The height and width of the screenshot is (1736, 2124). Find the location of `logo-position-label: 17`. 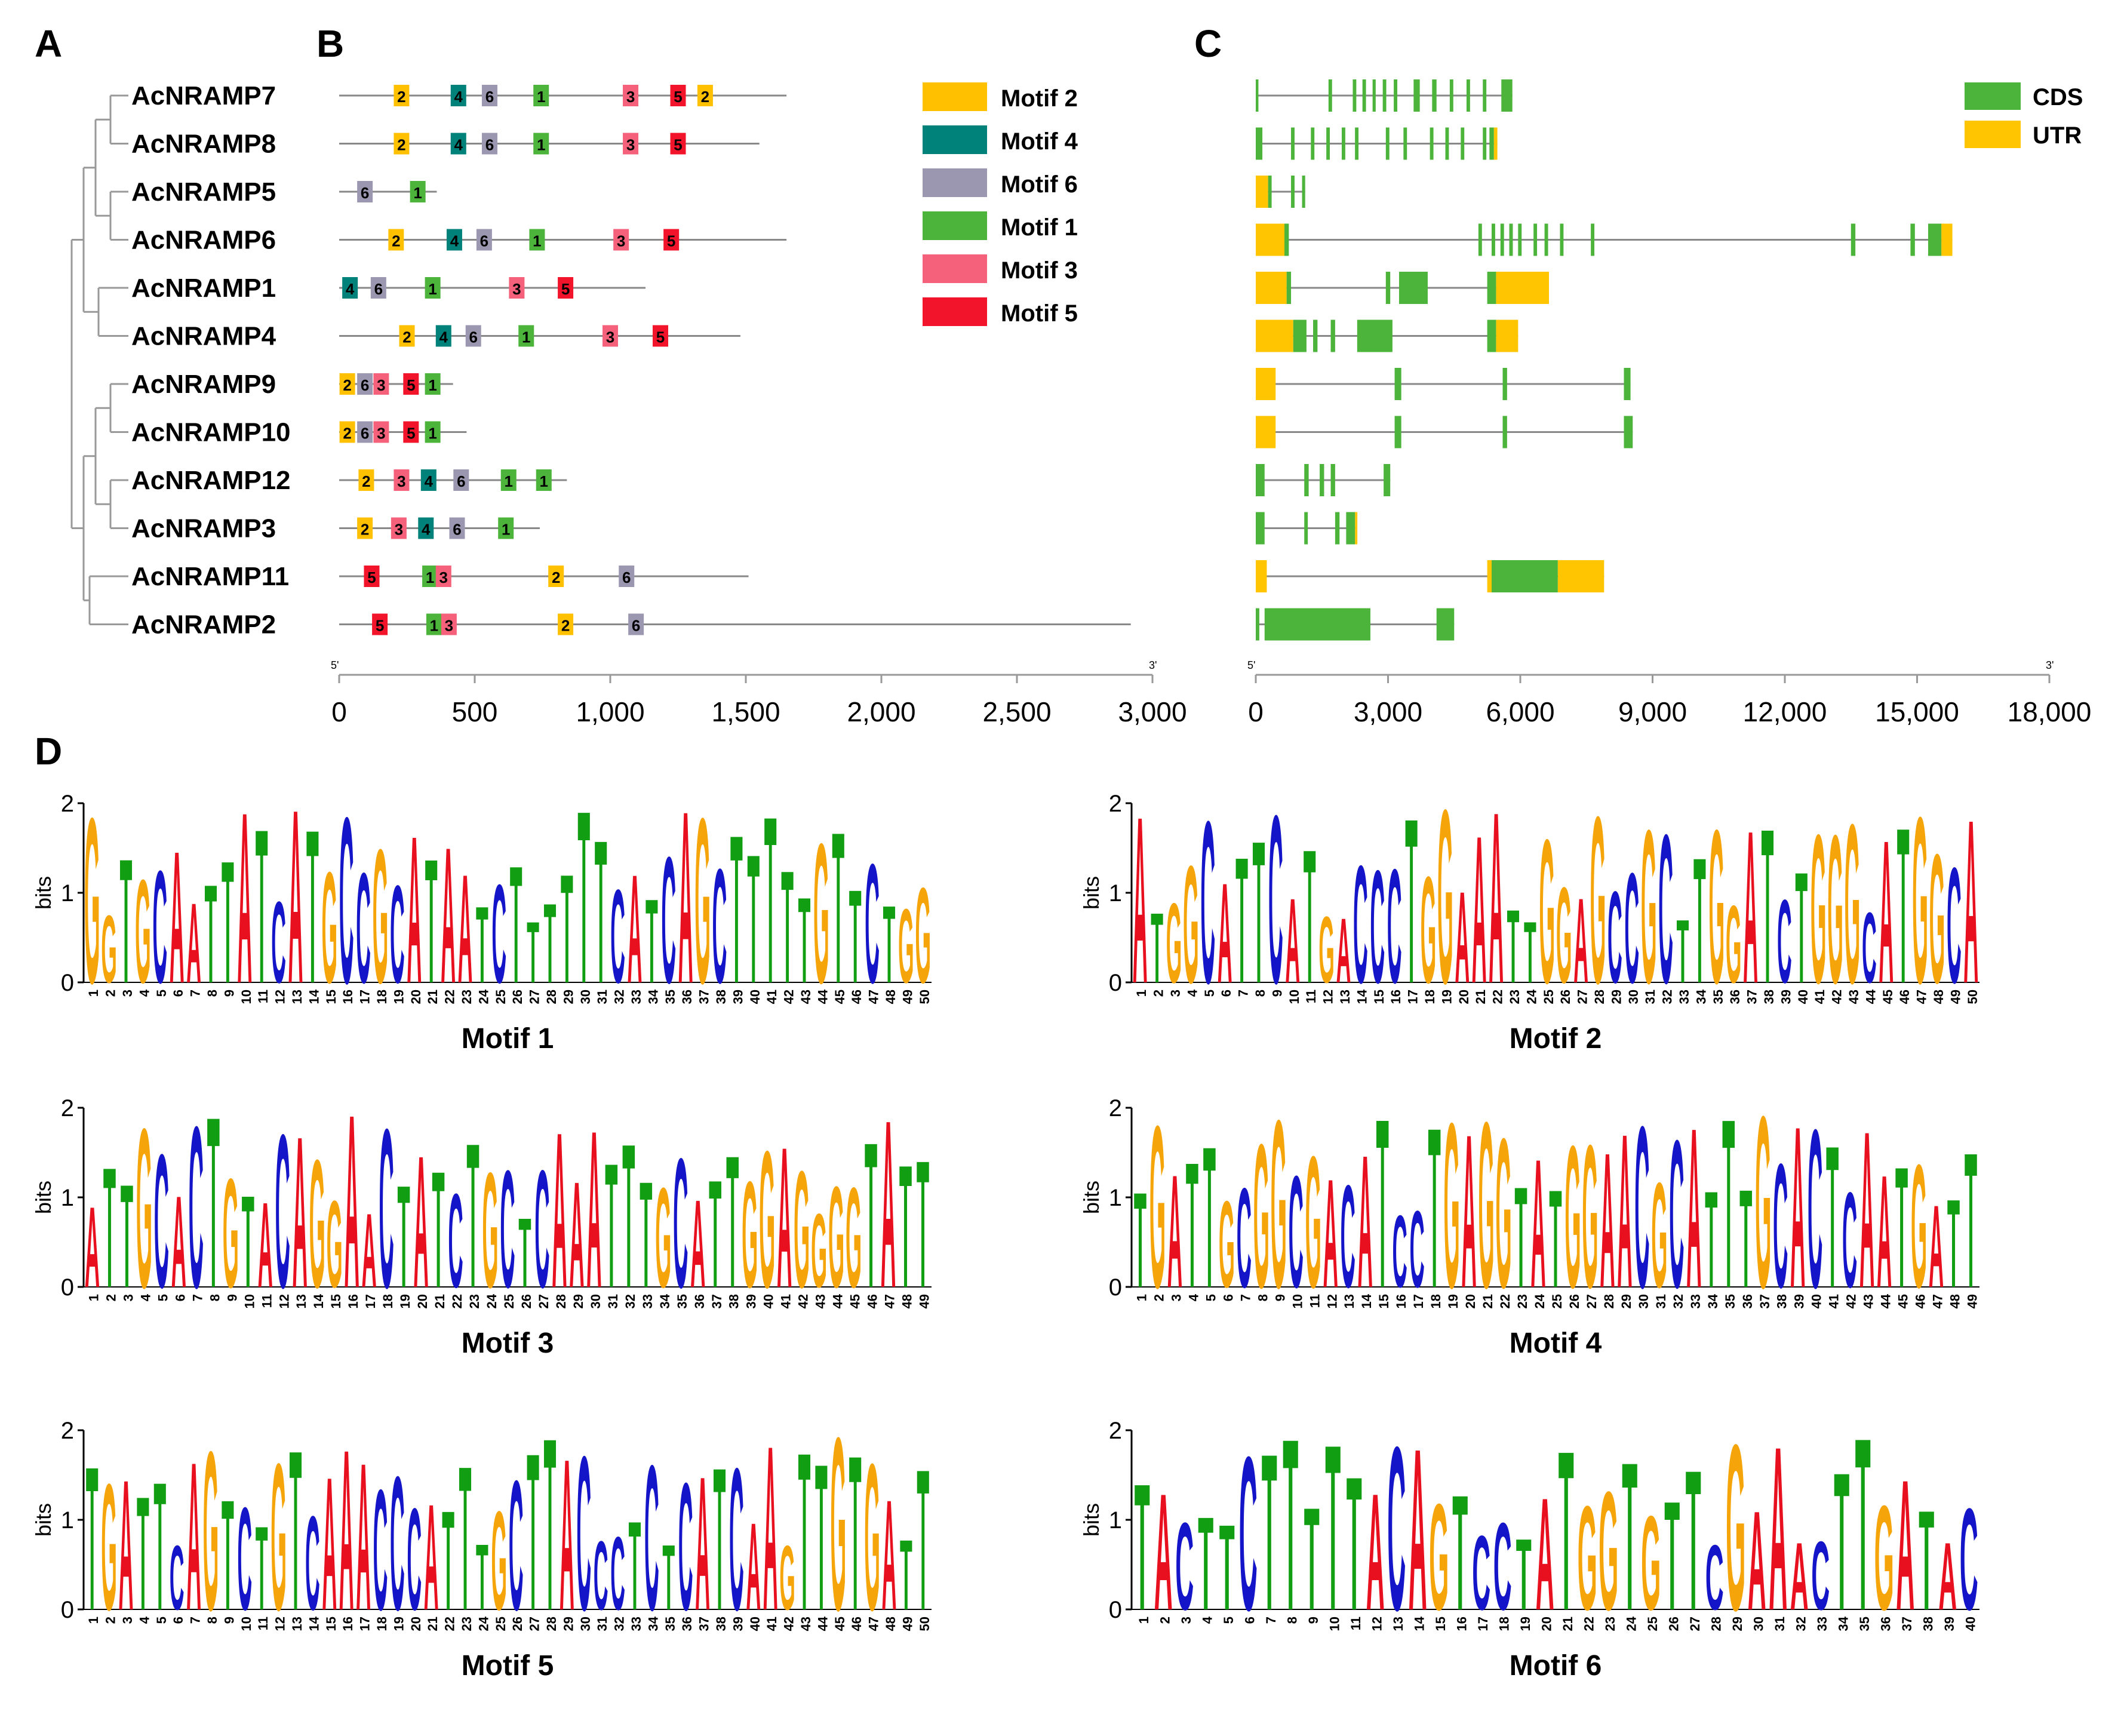

logo-position-label: 17 is located at coordinates (366, 997).